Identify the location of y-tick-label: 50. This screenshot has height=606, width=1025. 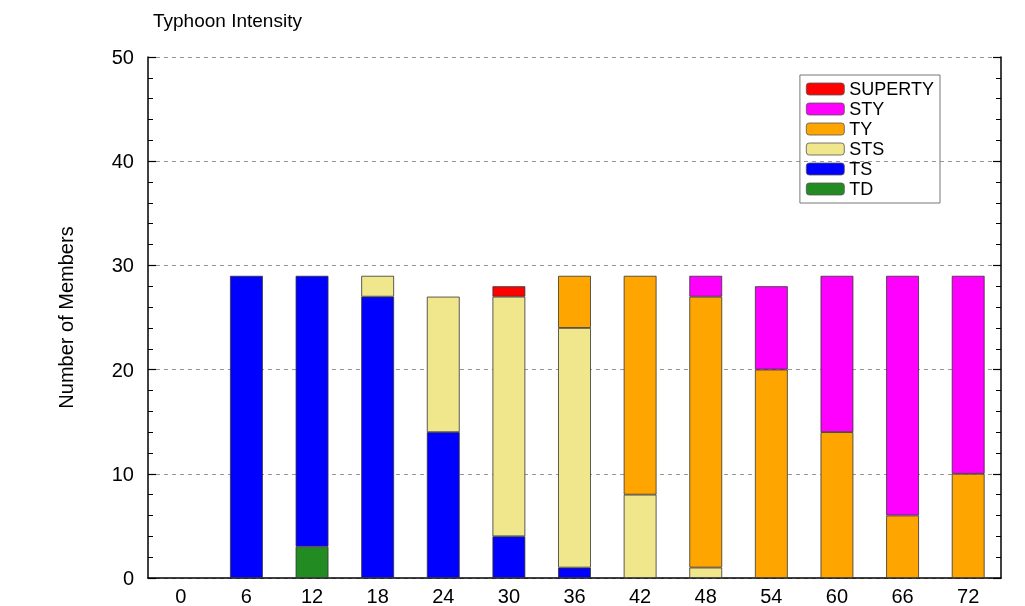
(122, 57).